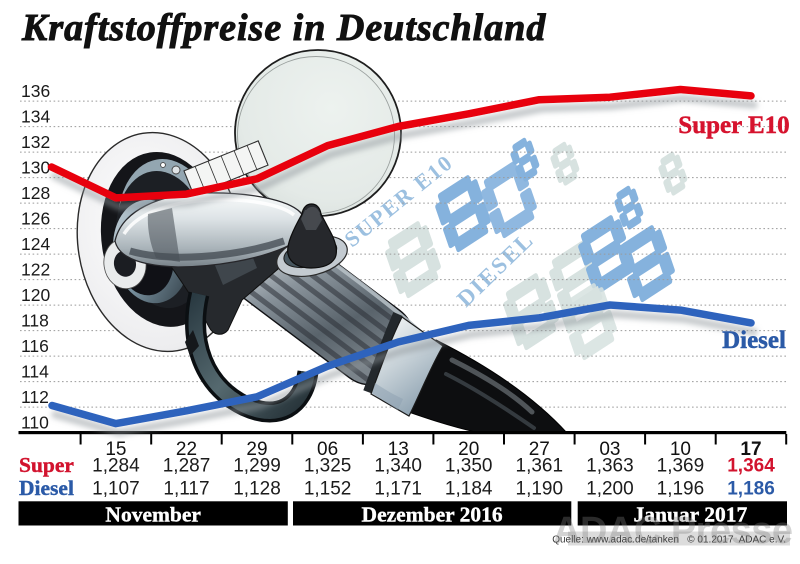  Describe the element at coordinates (256, 449) in the screenshot. I see `svg-text: 29` at that location.